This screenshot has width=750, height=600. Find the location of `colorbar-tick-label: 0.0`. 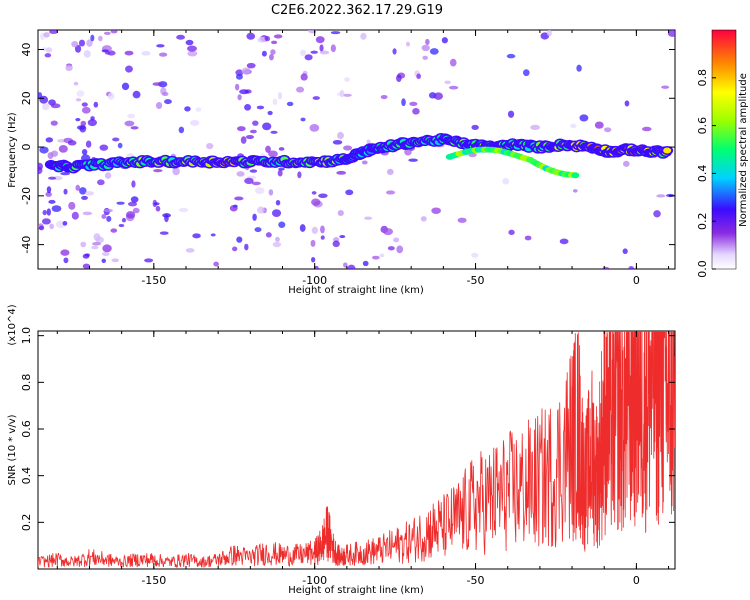

colorbar-tick-label: 0.0 is located at coordinates (702, 269).